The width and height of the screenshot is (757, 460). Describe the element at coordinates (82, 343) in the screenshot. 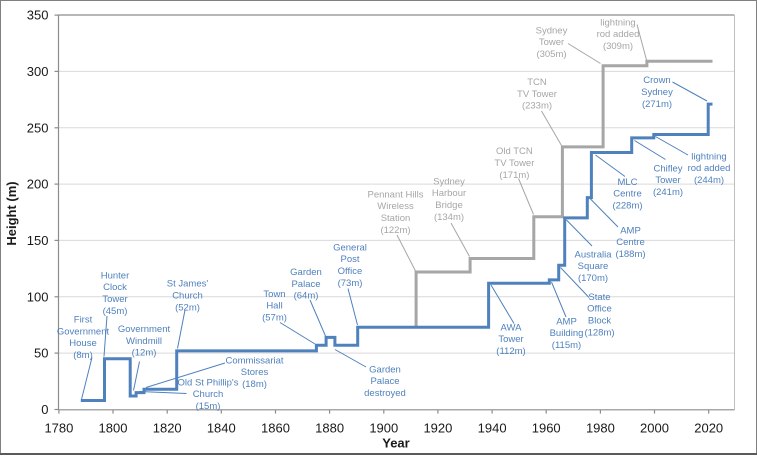

I see `svg-text: House` at that location.